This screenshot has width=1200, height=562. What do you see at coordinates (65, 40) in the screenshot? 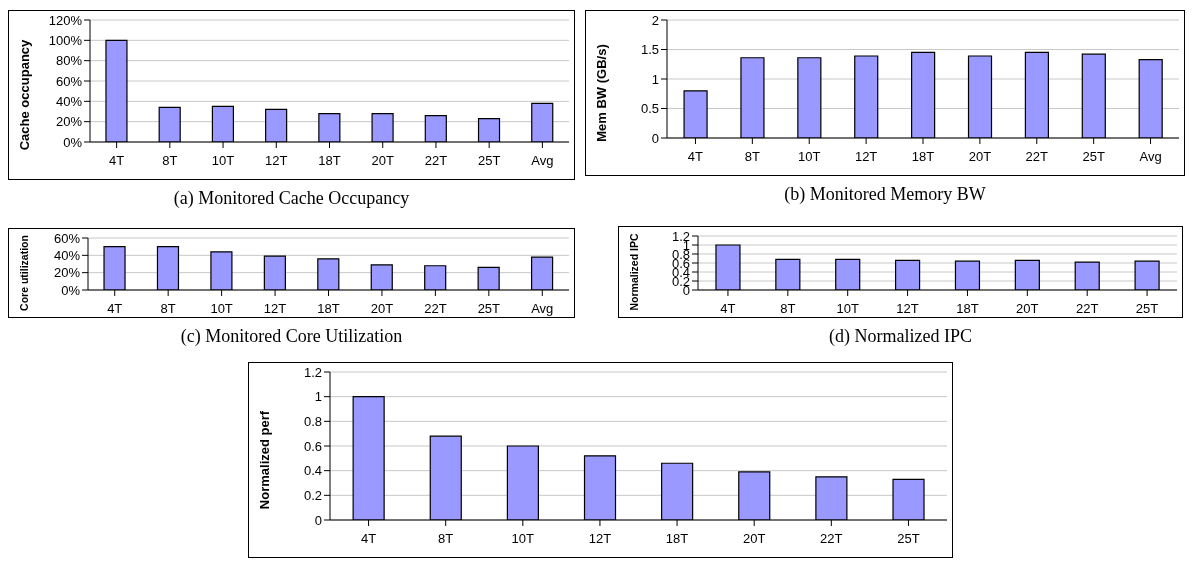
I see `y-tick-label: 100%` at bounding box center [65, 40].